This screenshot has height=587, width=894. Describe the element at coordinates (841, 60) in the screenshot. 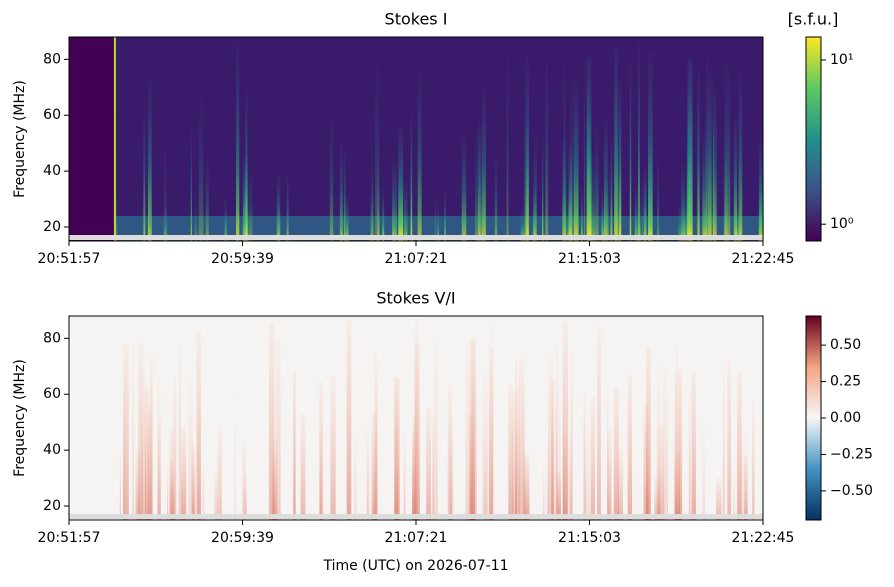

I see `colorbar-tick-label: 10¹` at that location.